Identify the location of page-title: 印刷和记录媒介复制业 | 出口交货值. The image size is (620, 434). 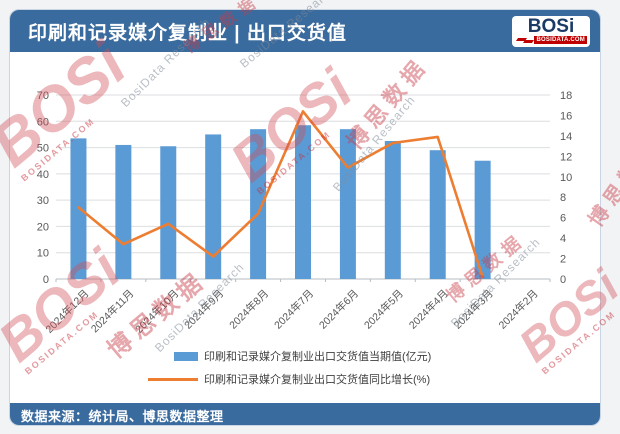
(187, 33).